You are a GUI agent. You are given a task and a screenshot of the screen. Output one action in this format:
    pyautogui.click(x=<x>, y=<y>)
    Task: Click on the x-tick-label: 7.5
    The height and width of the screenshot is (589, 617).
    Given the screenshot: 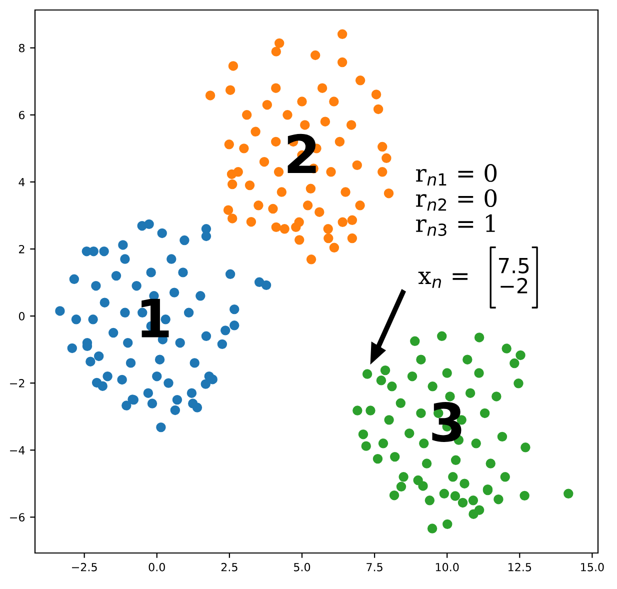 What is the action you would take?
    pyautogui.click(x=374, y=567)
    